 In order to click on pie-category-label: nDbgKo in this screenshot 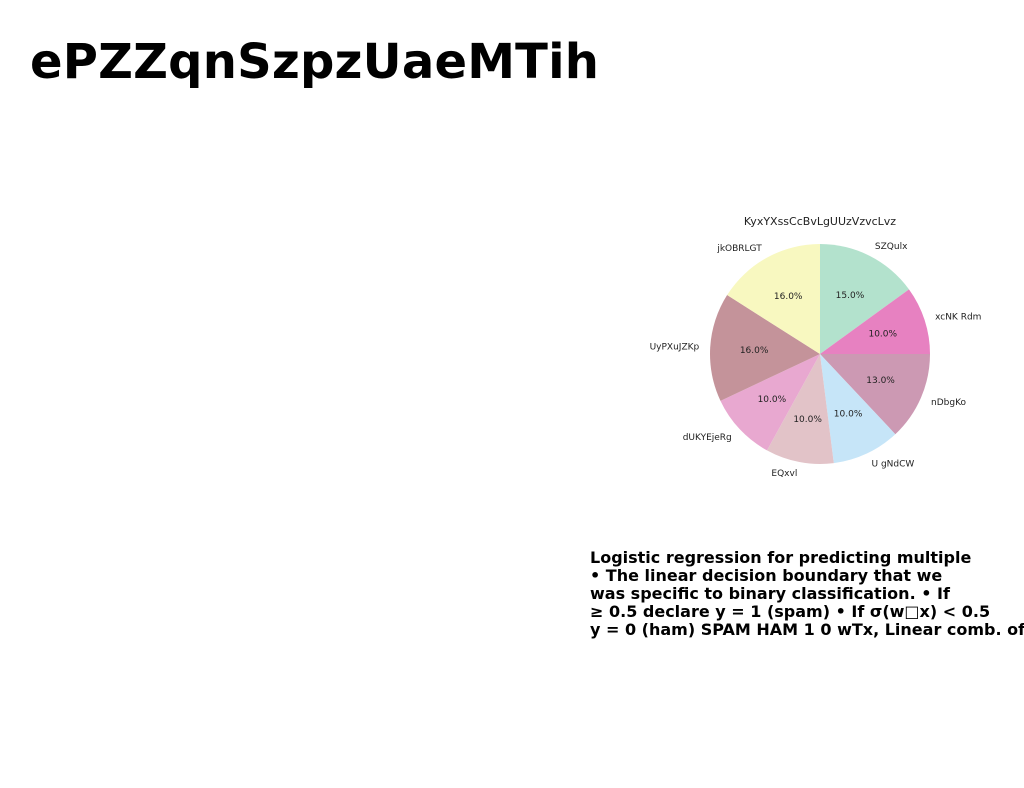, I will do `click(949, 403)`.